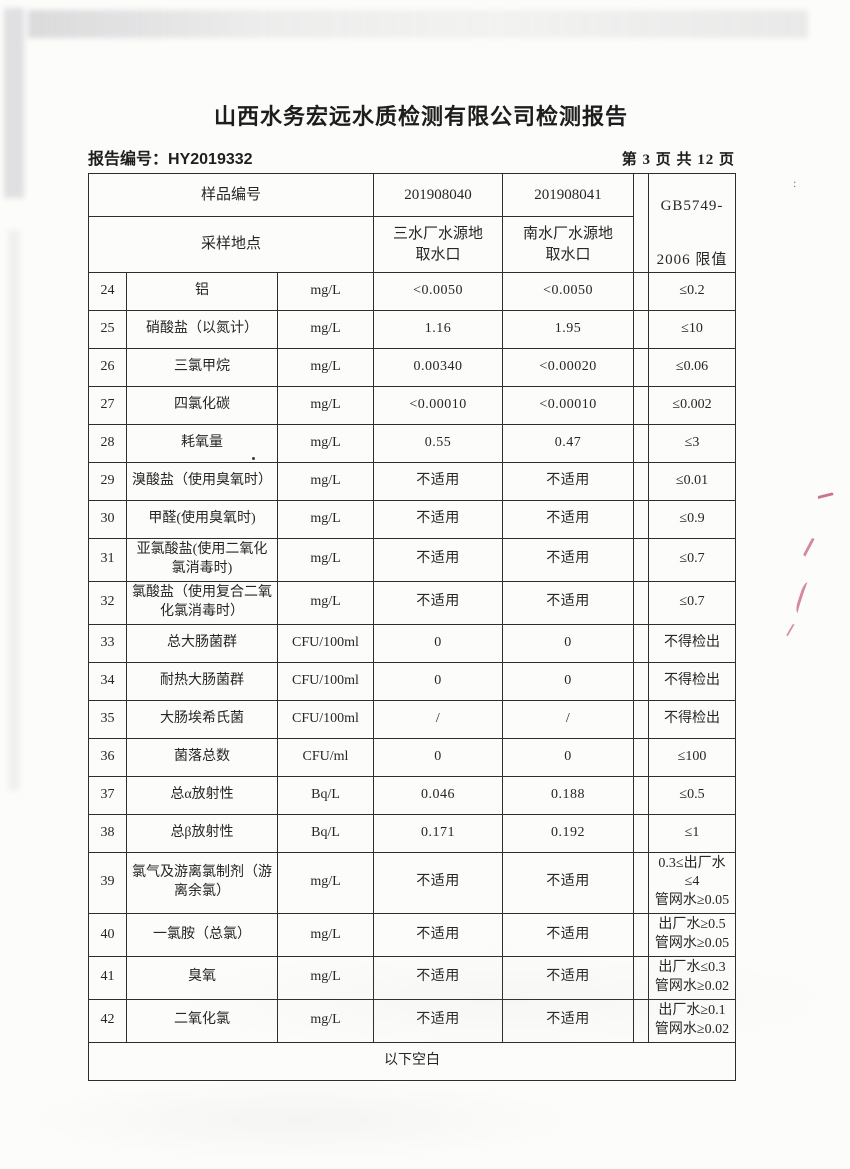 Image resolution: width=850 pixels, height=1169 pixels. I want to click on row-number-cell: 28, so click(107, 443).